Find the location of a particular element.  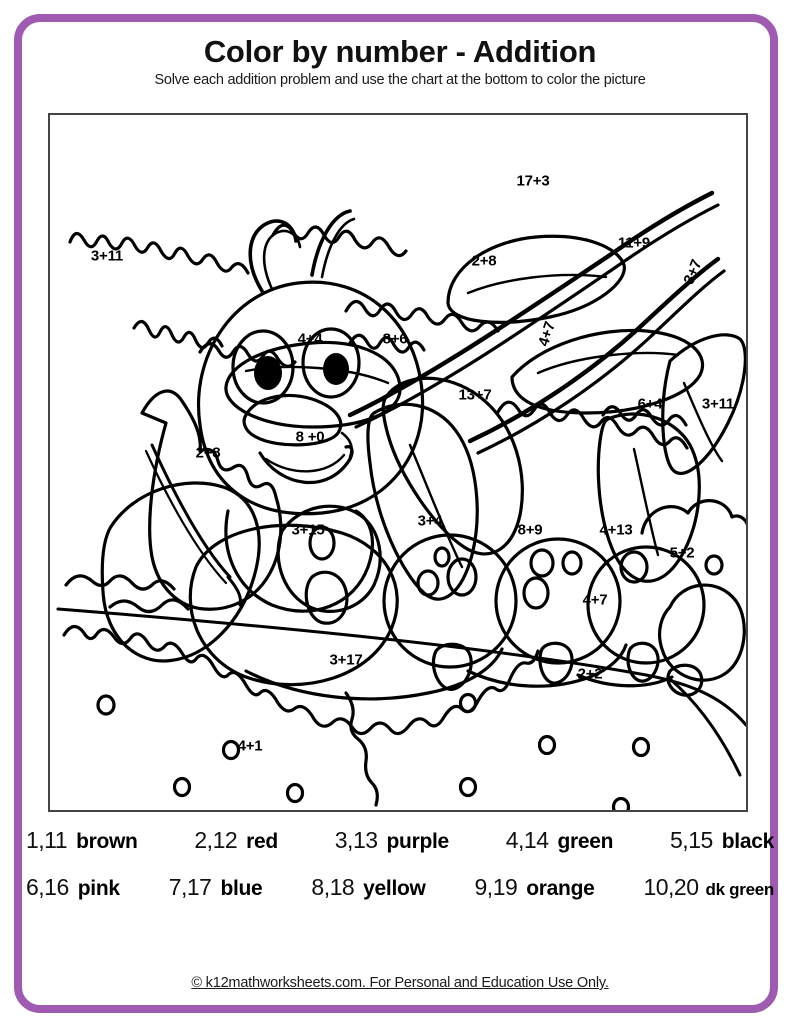

color-key-color-name: green is located at coordinates (585, 841).